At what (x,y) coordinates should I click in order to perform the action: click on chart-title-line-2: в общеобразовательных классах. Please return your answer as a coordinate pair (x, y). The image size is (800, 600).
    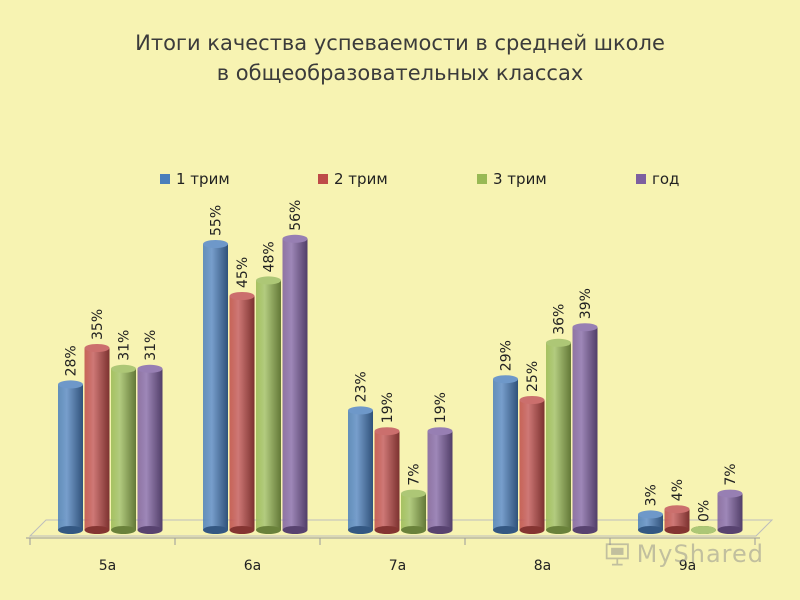
    Looking at the image, I should click on (400, 73).